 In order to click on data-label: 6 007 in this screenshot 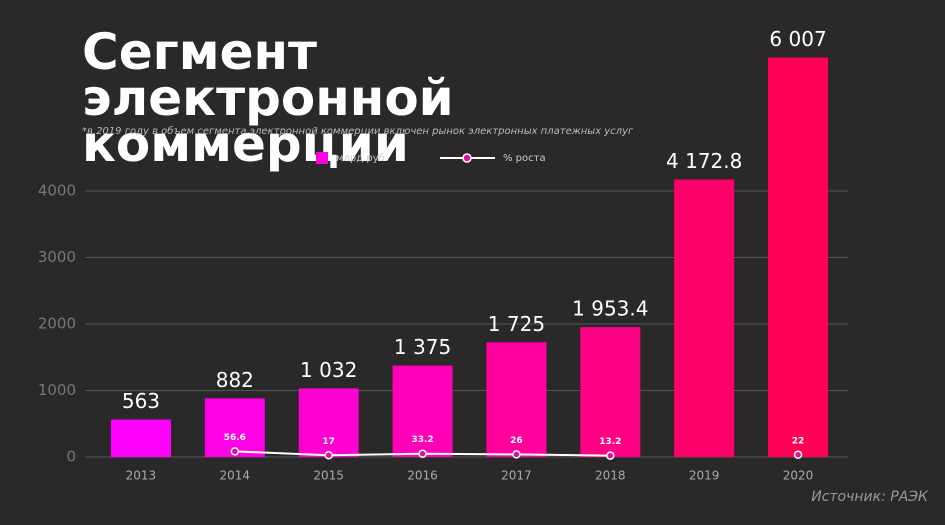, I will do `click(797, 39)`.